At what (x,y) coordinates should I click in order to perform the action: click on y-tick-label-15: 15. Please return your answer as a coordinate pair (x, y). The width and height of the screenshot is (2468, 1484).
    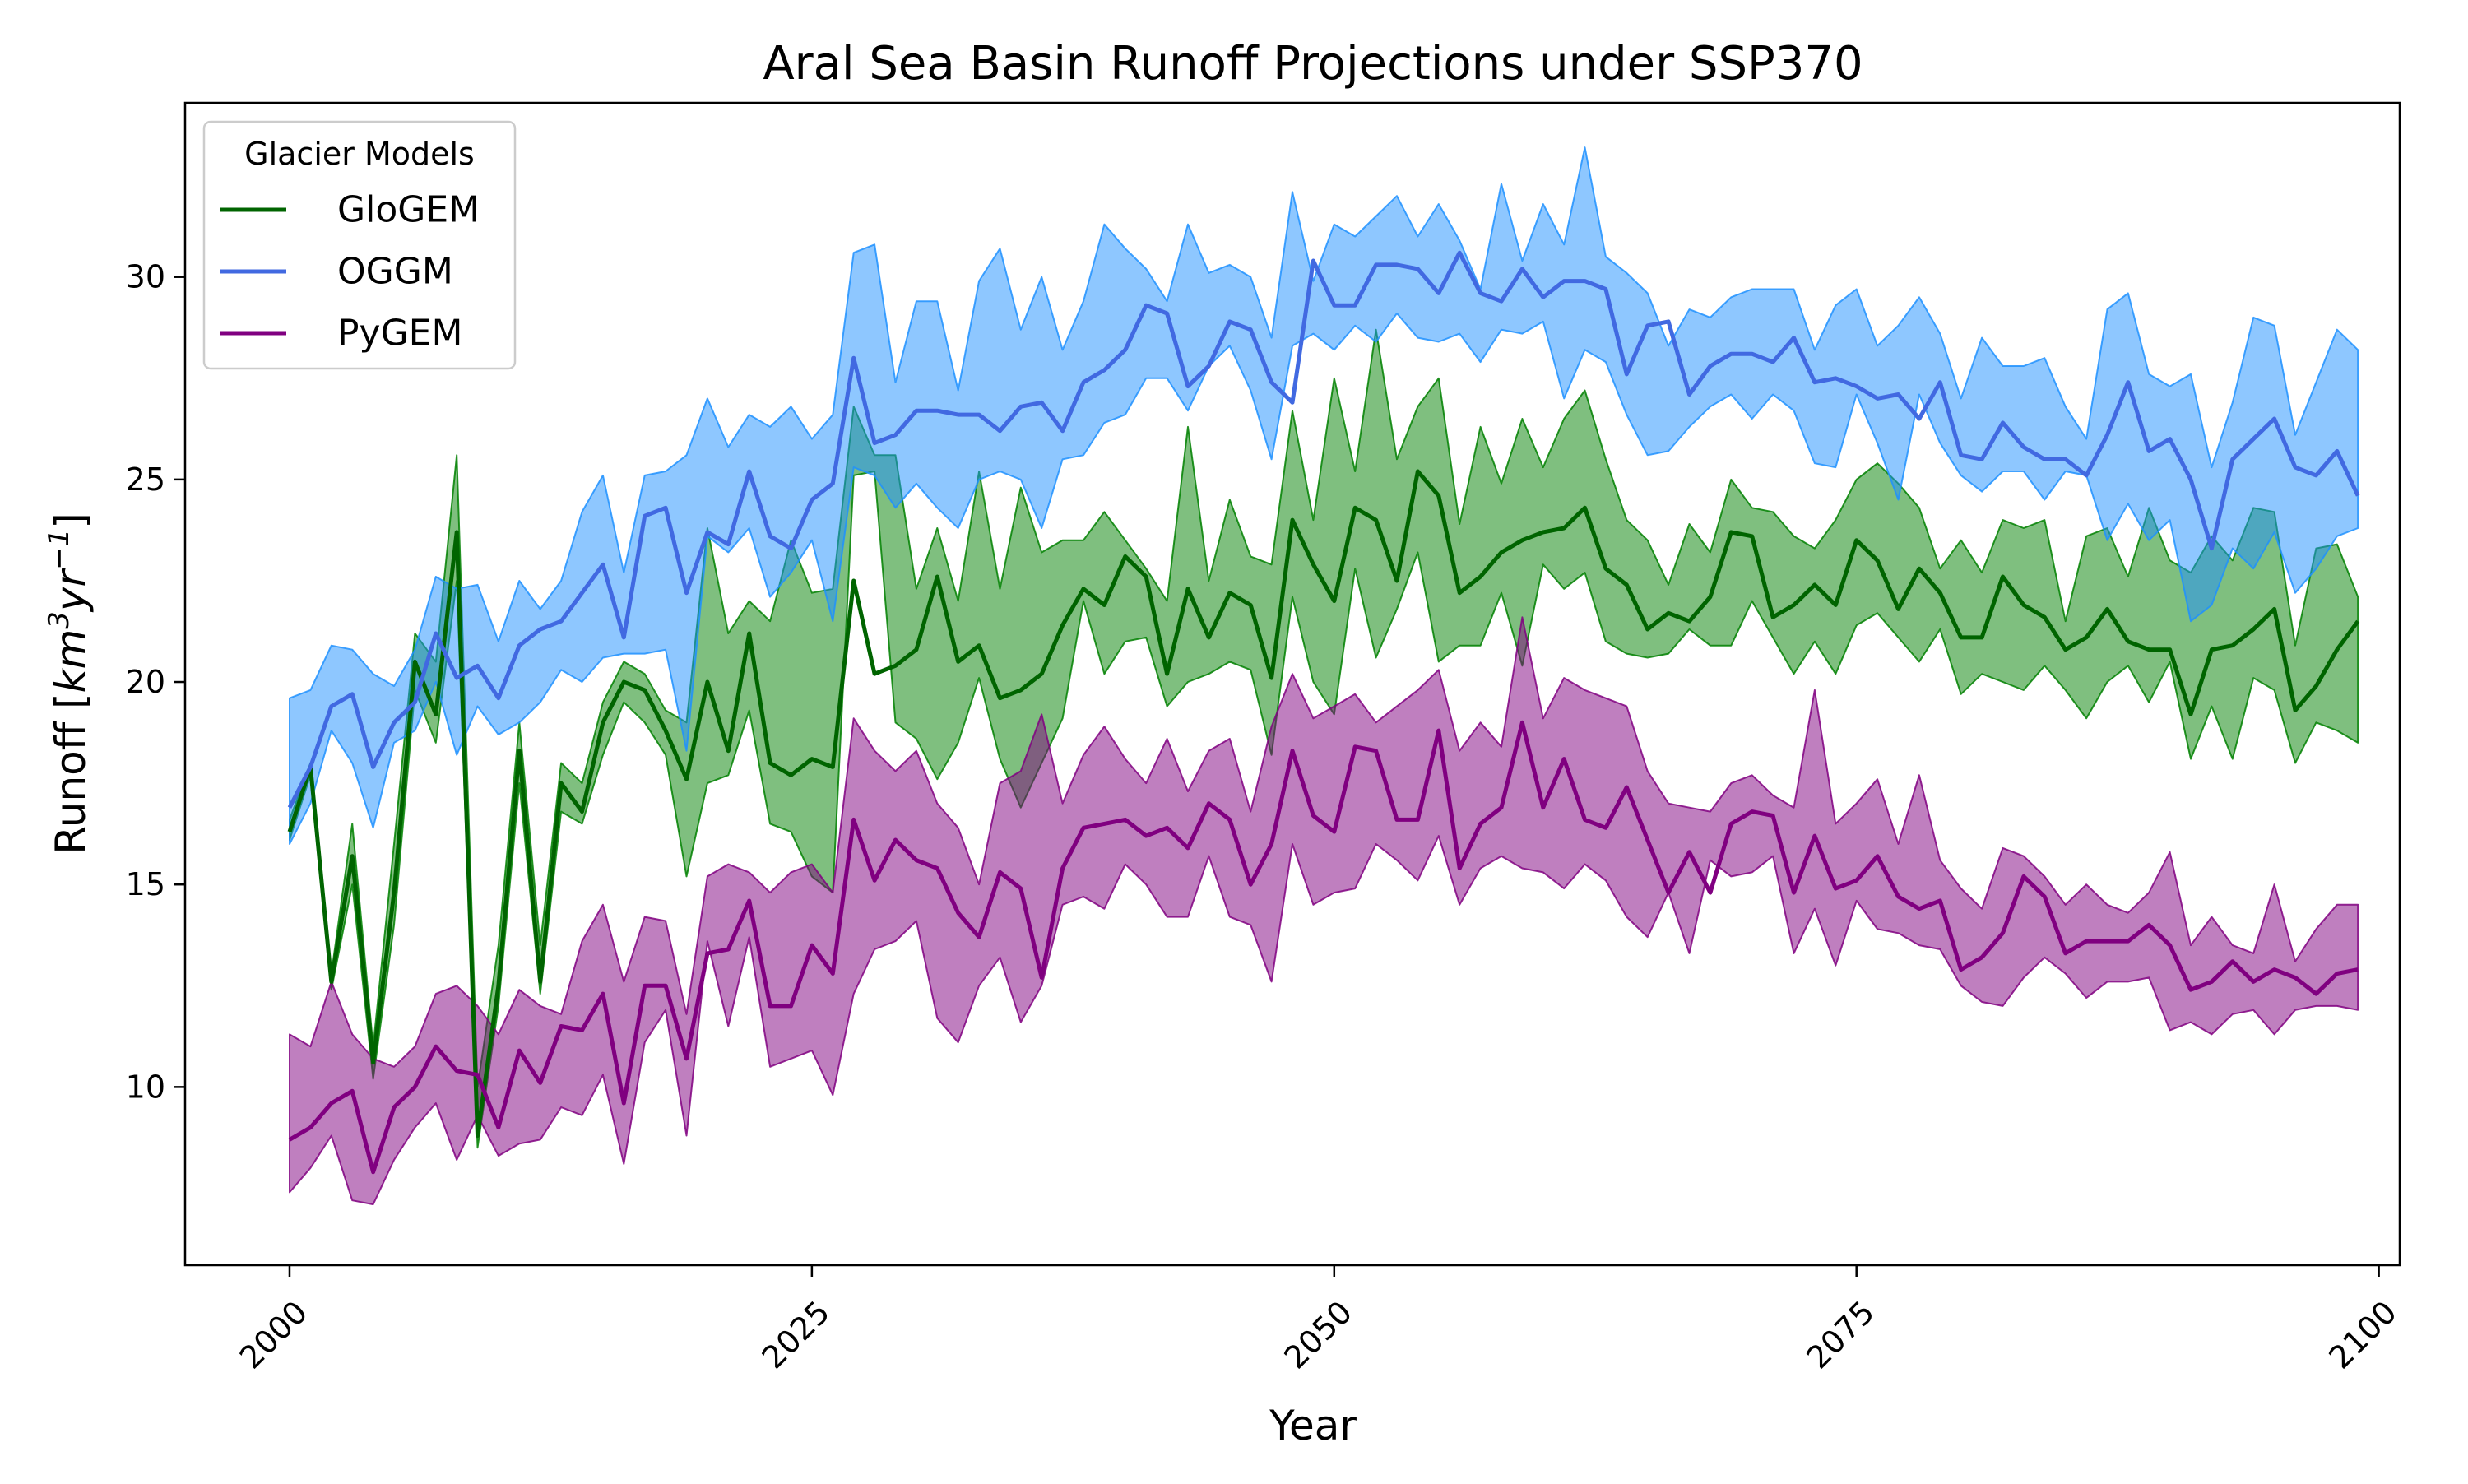
    Looking at the image, I should click on (145, 884).